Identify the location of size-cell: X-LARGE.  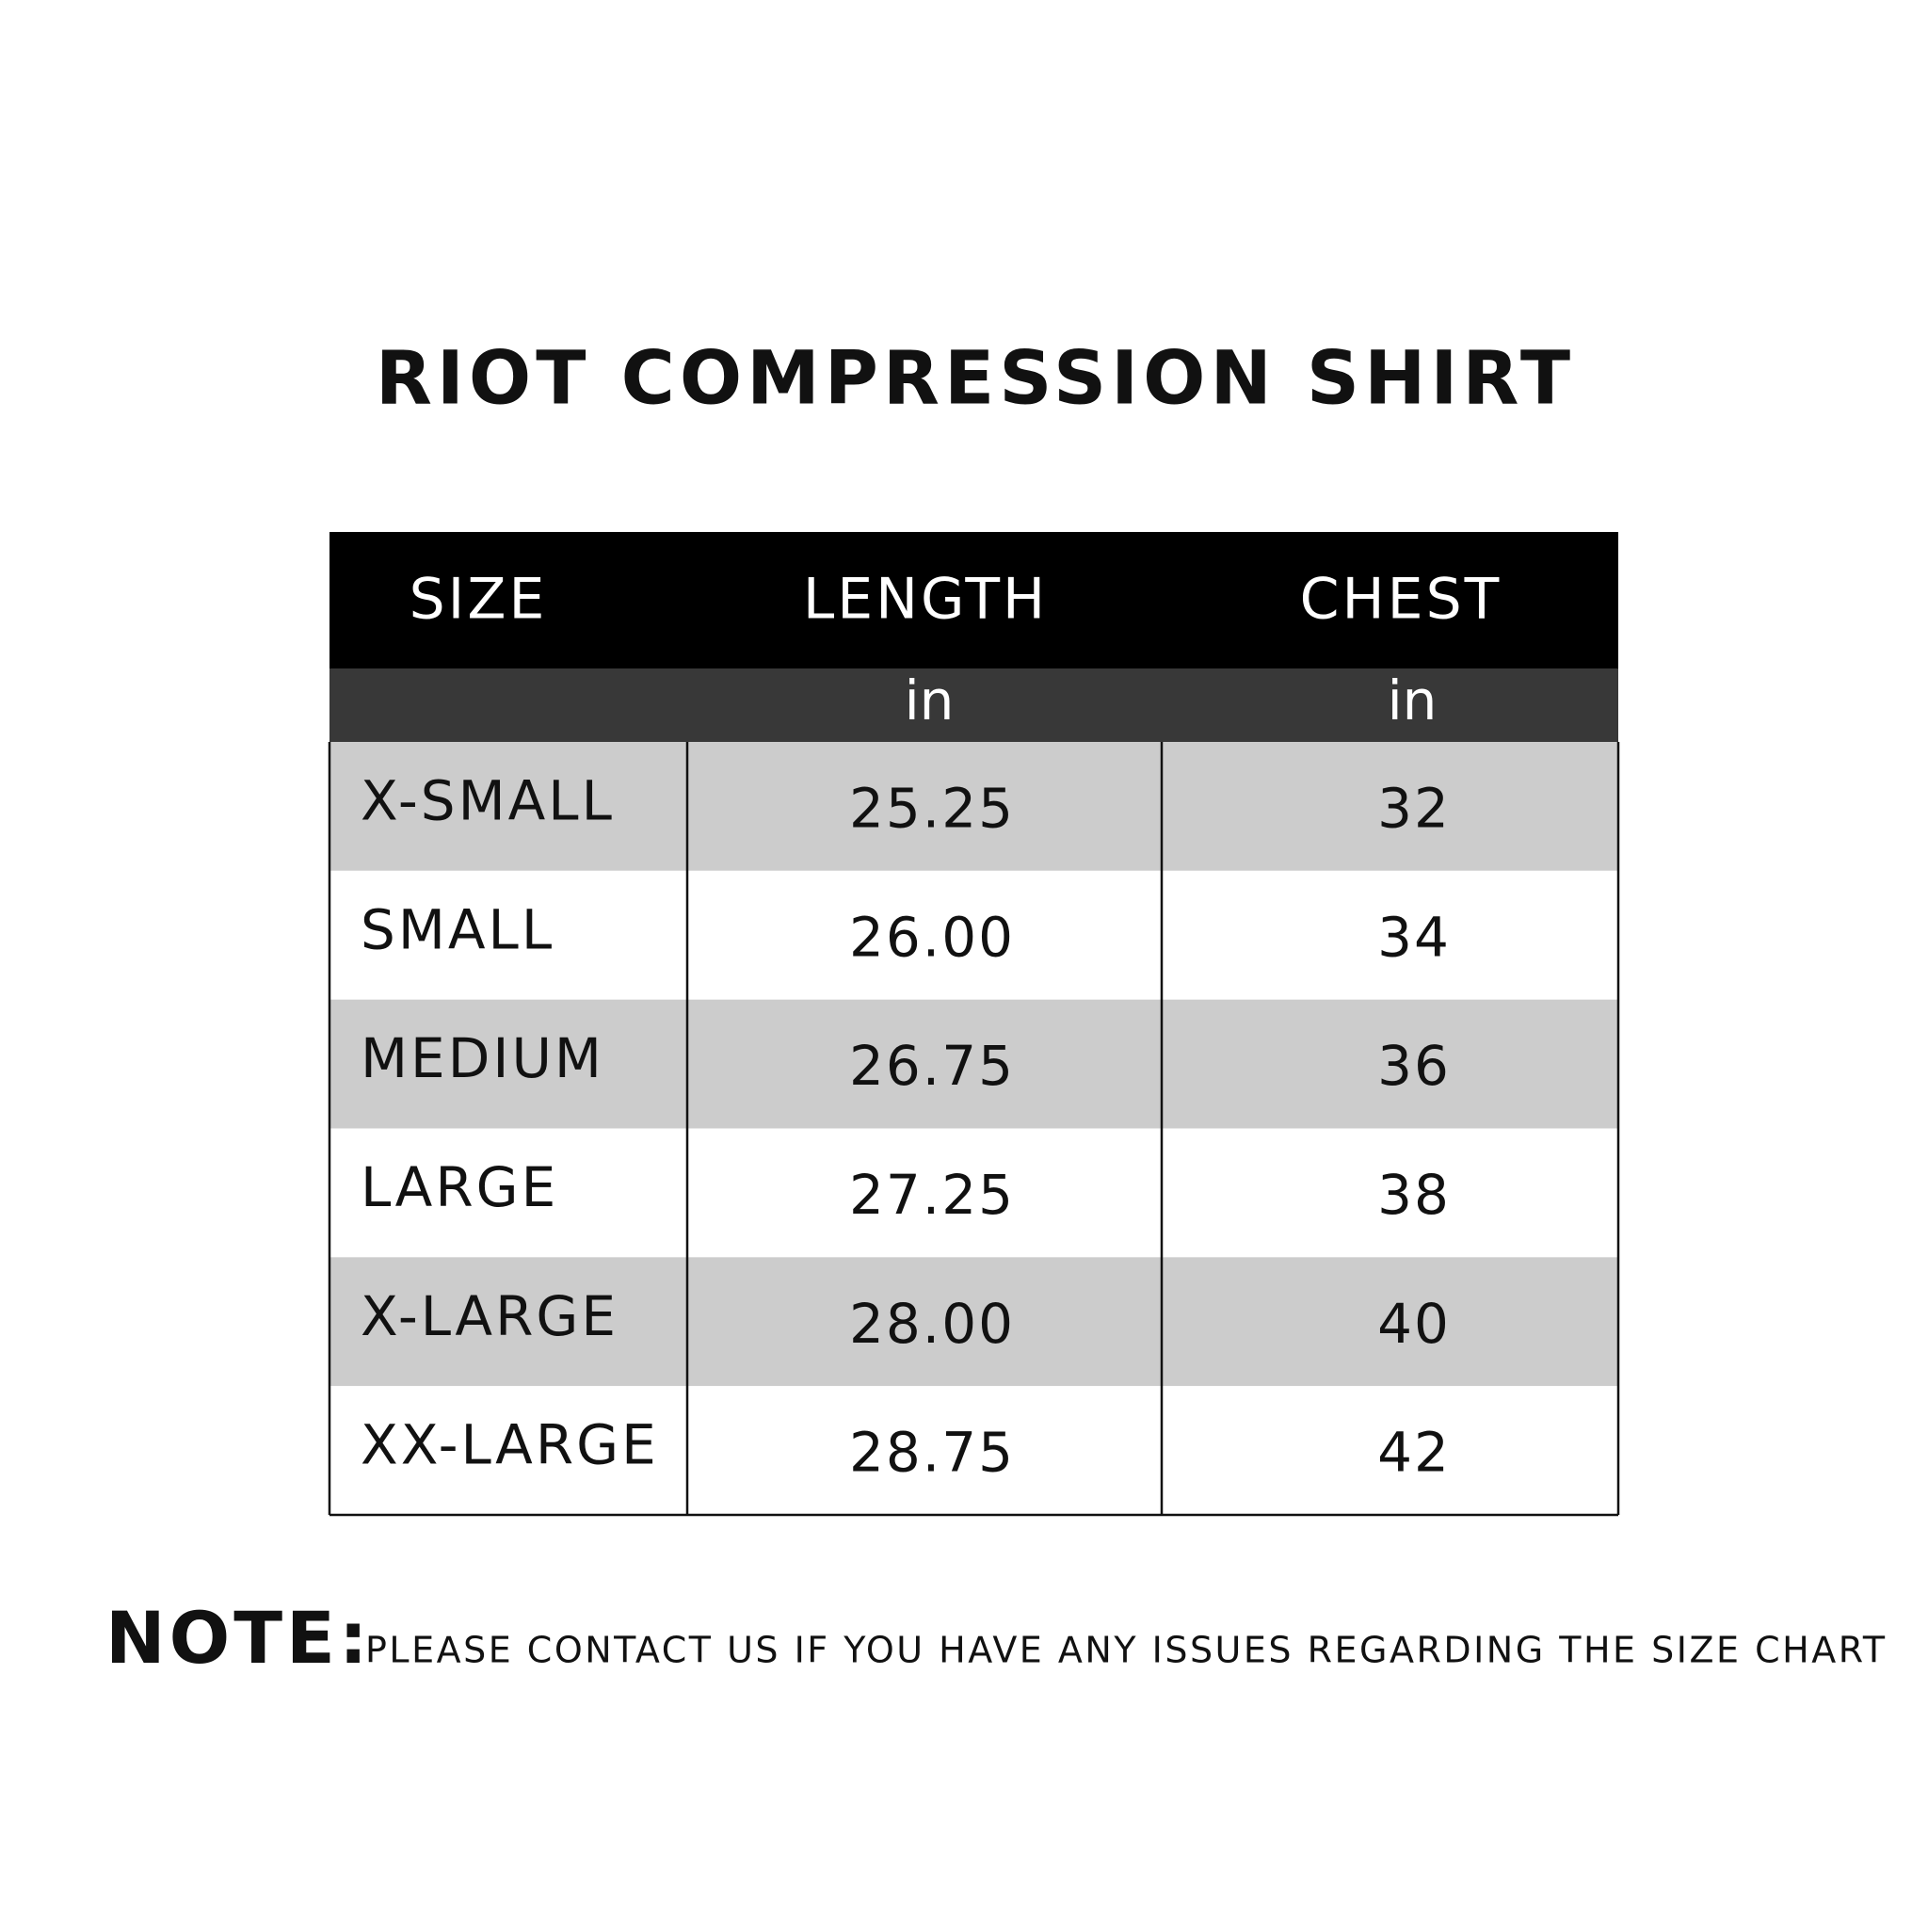
(490, 1316).